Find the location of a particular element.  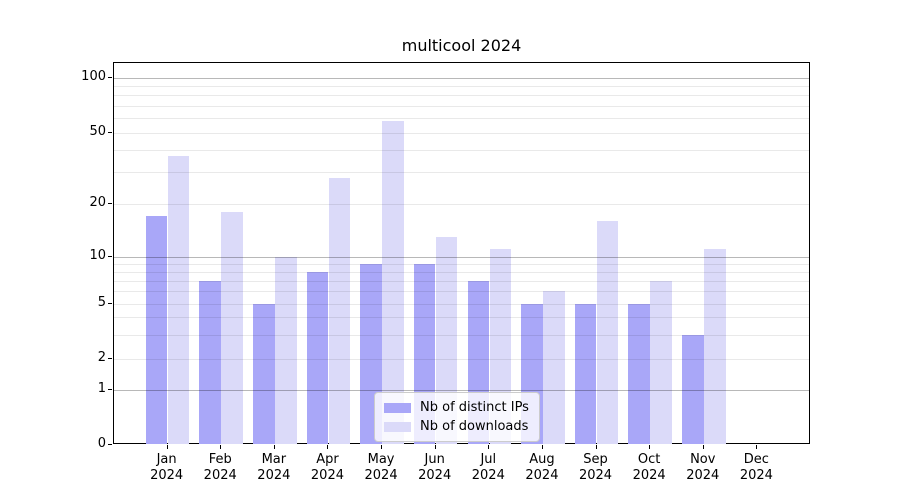

bar-nb-of-distinct-ips-nov is located at coordinates (693, 389).